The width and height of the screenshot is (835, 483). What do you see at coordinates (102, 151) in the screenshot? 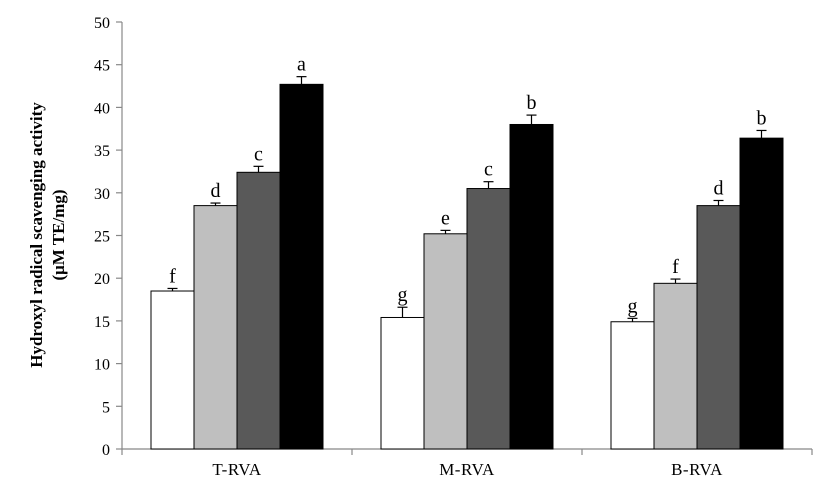
I see `y-tick-label: 35` at bounding box center [102, 151].